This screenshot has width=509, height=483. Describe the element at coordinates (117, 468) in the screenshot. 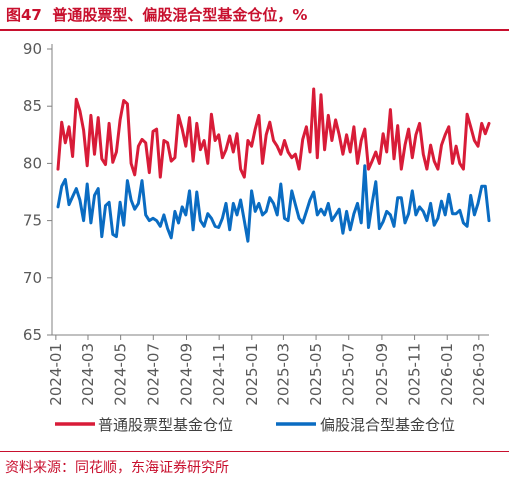

I see `source-note: 资料来源：同花顺，东海证券研究所` at that location.